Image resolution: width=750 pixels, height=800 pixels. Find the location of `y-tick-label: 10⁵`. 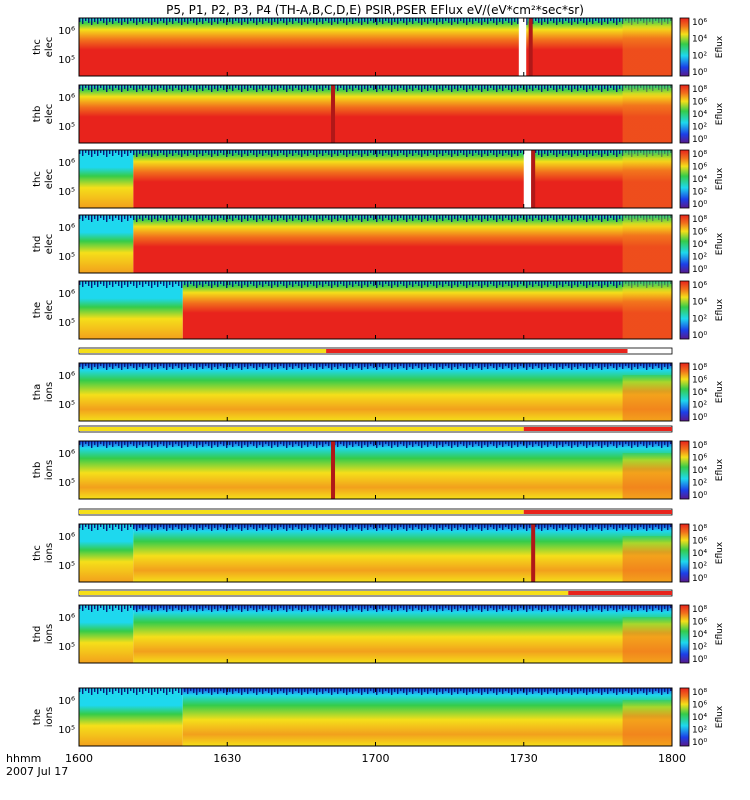

y-tick-label: 10⁵ is located at coordinates (66, 257).